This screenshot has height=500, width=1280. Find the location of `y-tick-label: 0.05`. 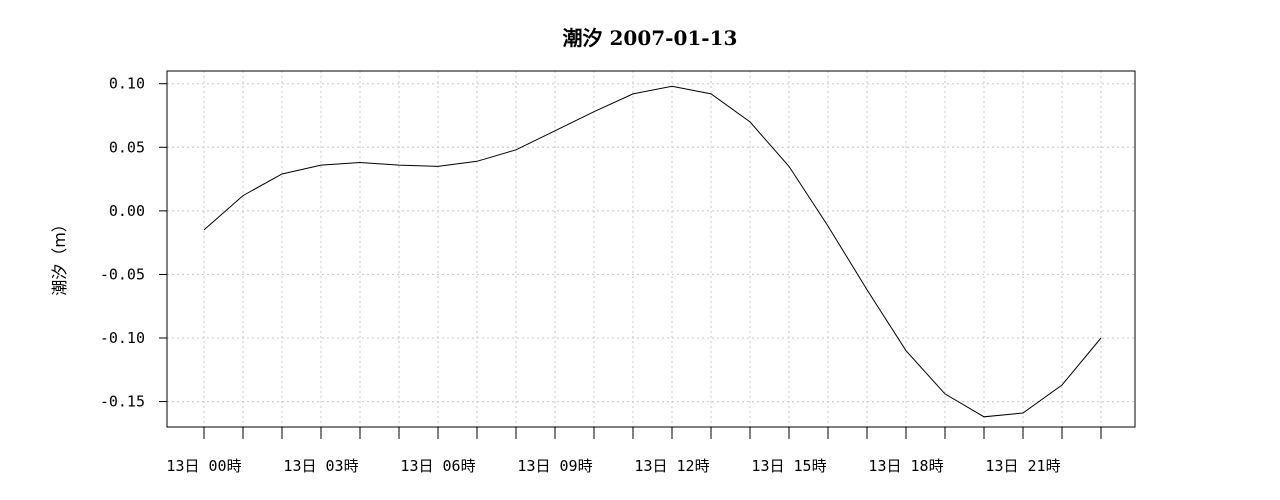

y-tick-label: 0.05 is located at coordinates (127, 147).